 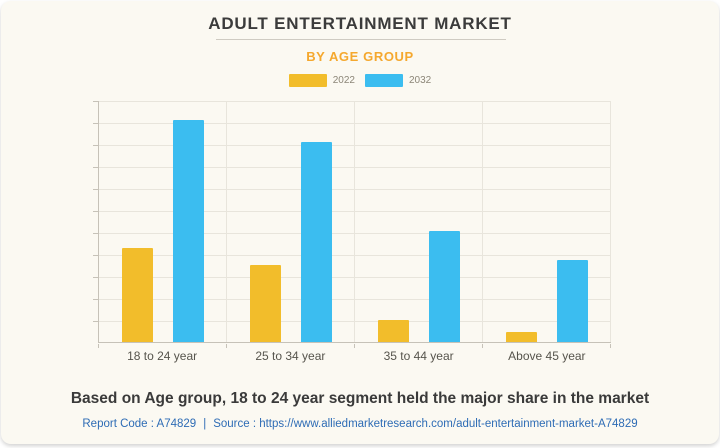 I want to click on bar-2022-25-to-34-year, so click(x=265, y=303).